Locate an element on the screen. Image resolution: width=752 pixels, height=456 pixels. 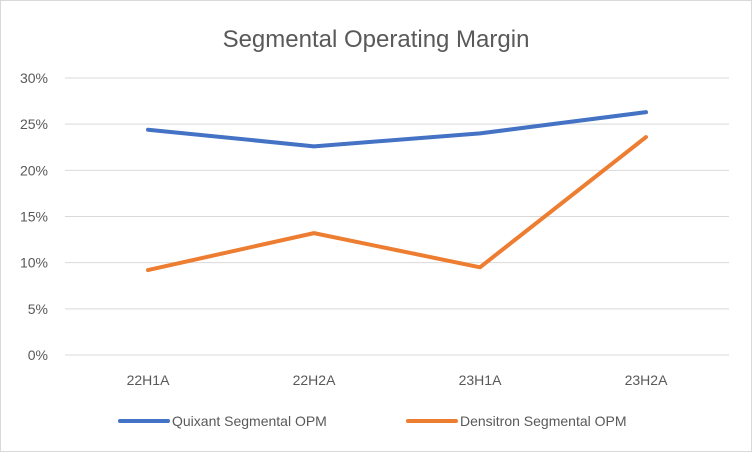
y-tick-label: 0% is located at coordinates (38, 355).